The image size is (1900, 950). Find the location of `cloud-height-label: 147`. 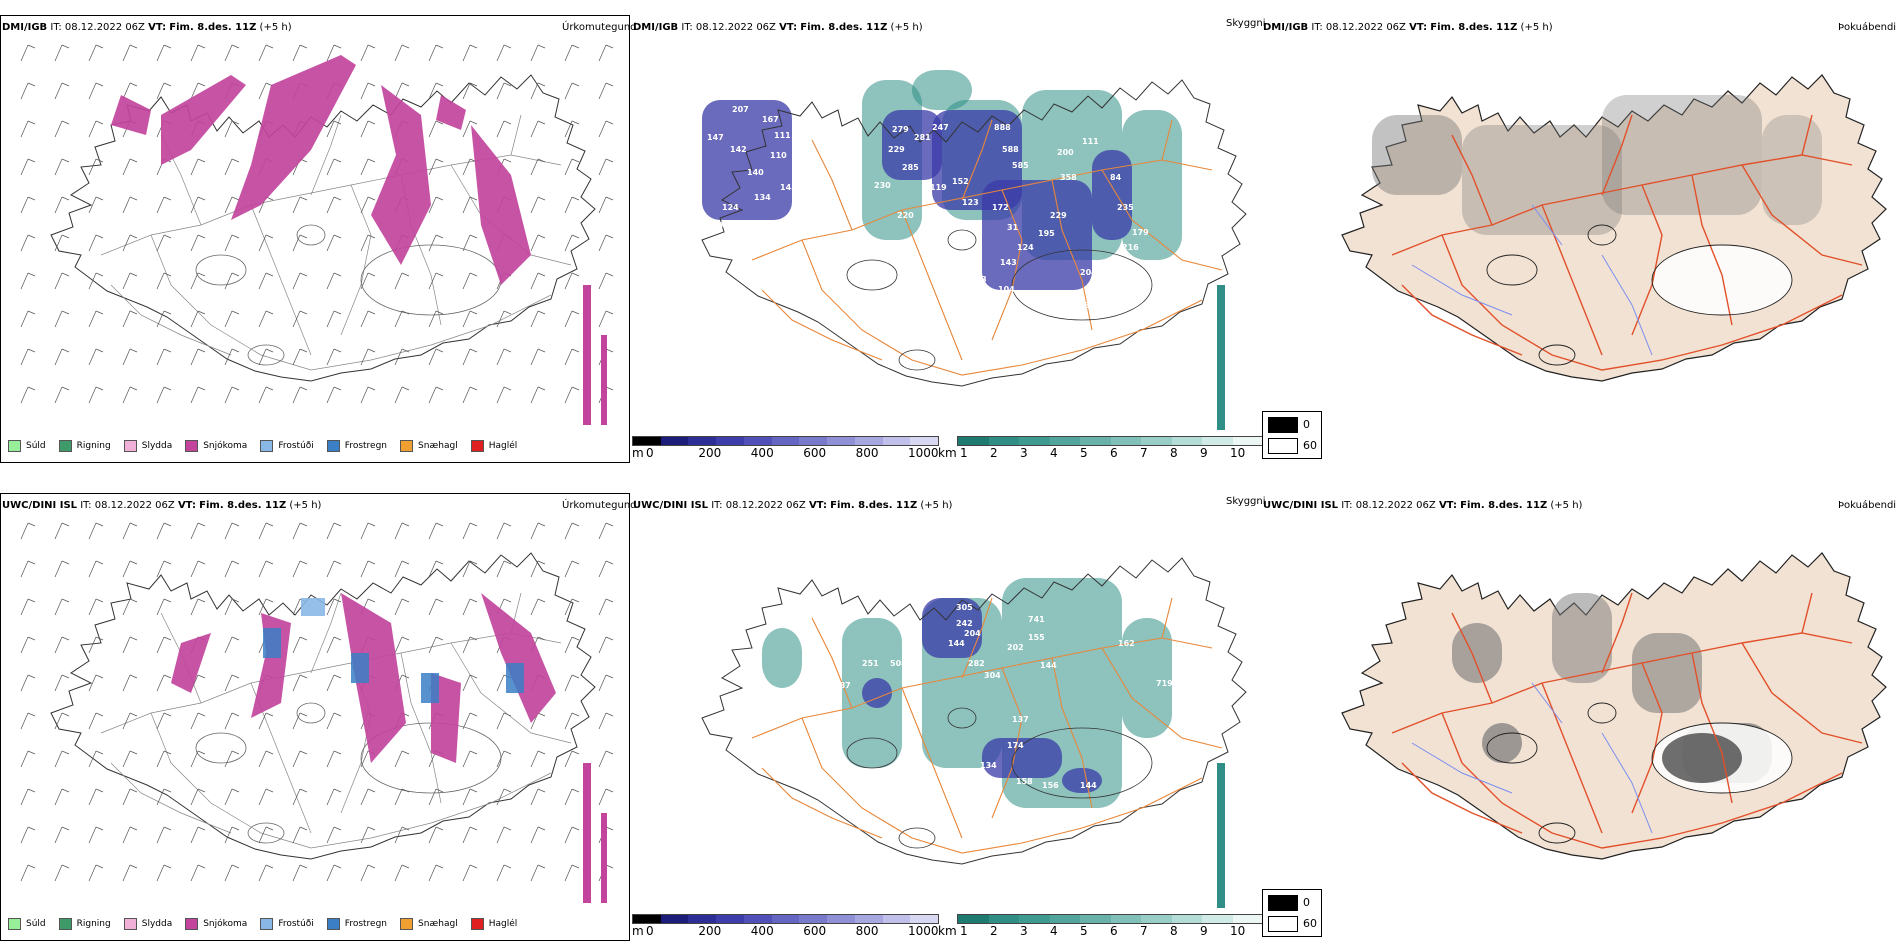

cloud-height-label: 147 is located at coordinates (715, 137).